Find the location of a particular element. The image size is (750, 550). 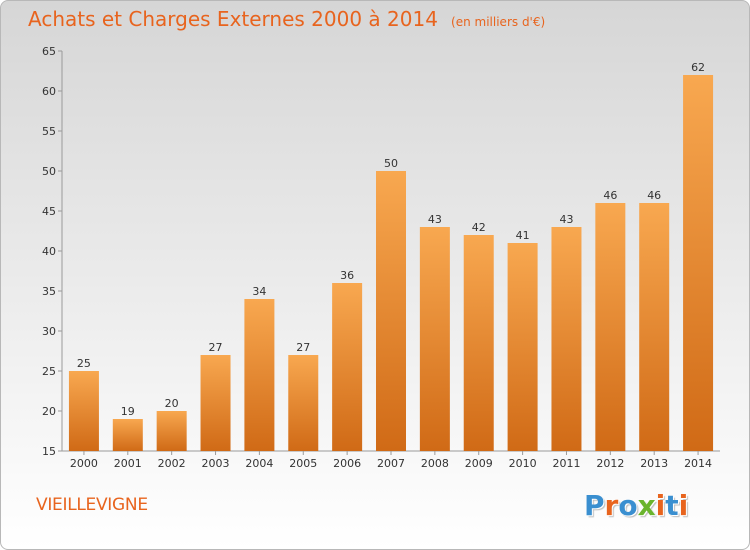

value-label-2006: 36 is located at coordinates (347, 275).